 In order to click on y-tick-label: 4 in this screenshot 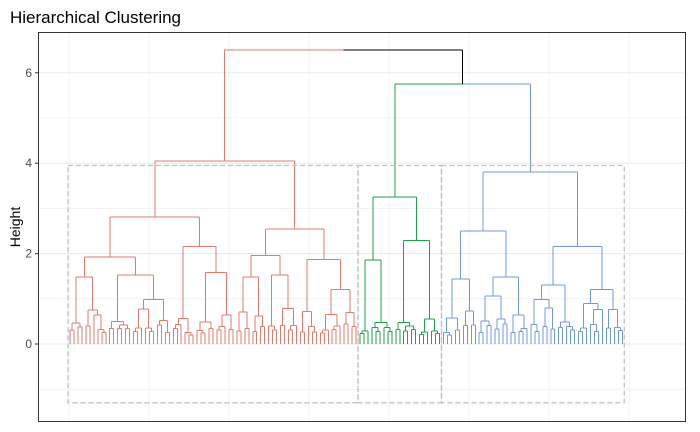, I will do `click(28, 163)`.